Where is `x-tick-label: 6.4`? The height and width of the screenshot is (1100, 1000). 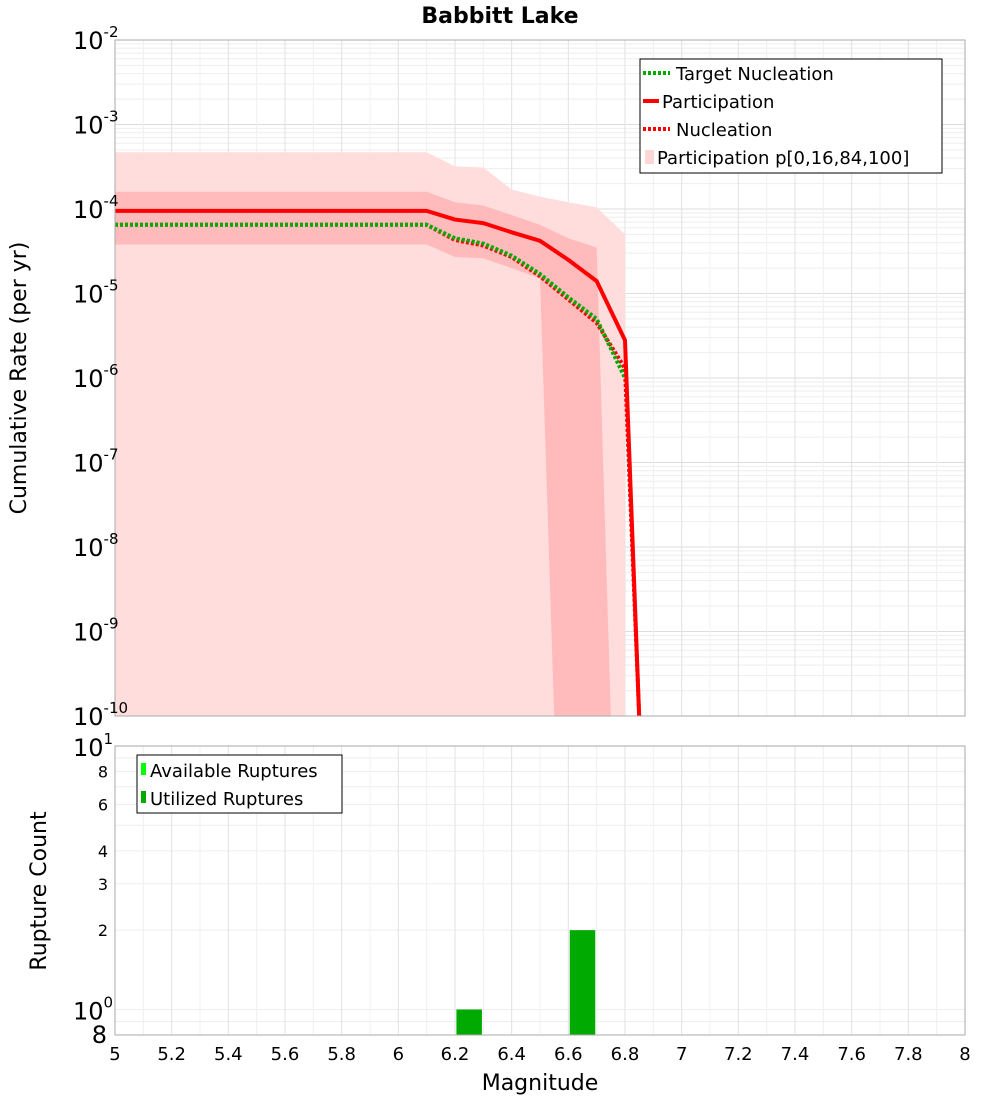 x-tick-label: 6.4 is located at coordinates (511, 1054).